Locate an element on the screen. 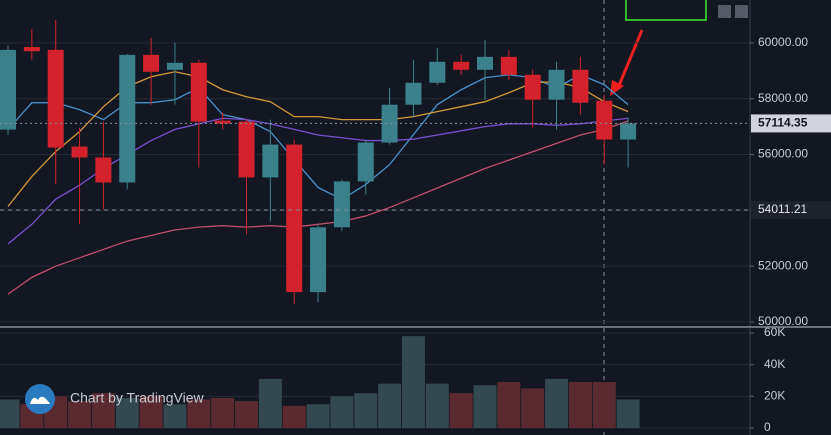 This screenshot has height=435, width=831. y-tick-label: 56000.00 is located at coordinates (783, 154).